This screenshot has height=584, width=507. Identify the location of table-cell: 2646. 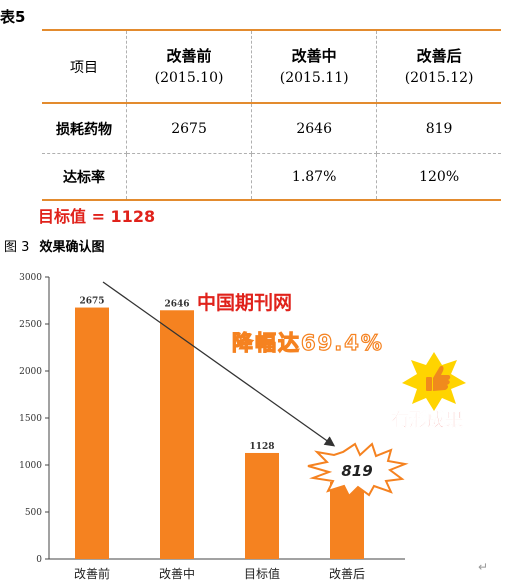
(314, 128).